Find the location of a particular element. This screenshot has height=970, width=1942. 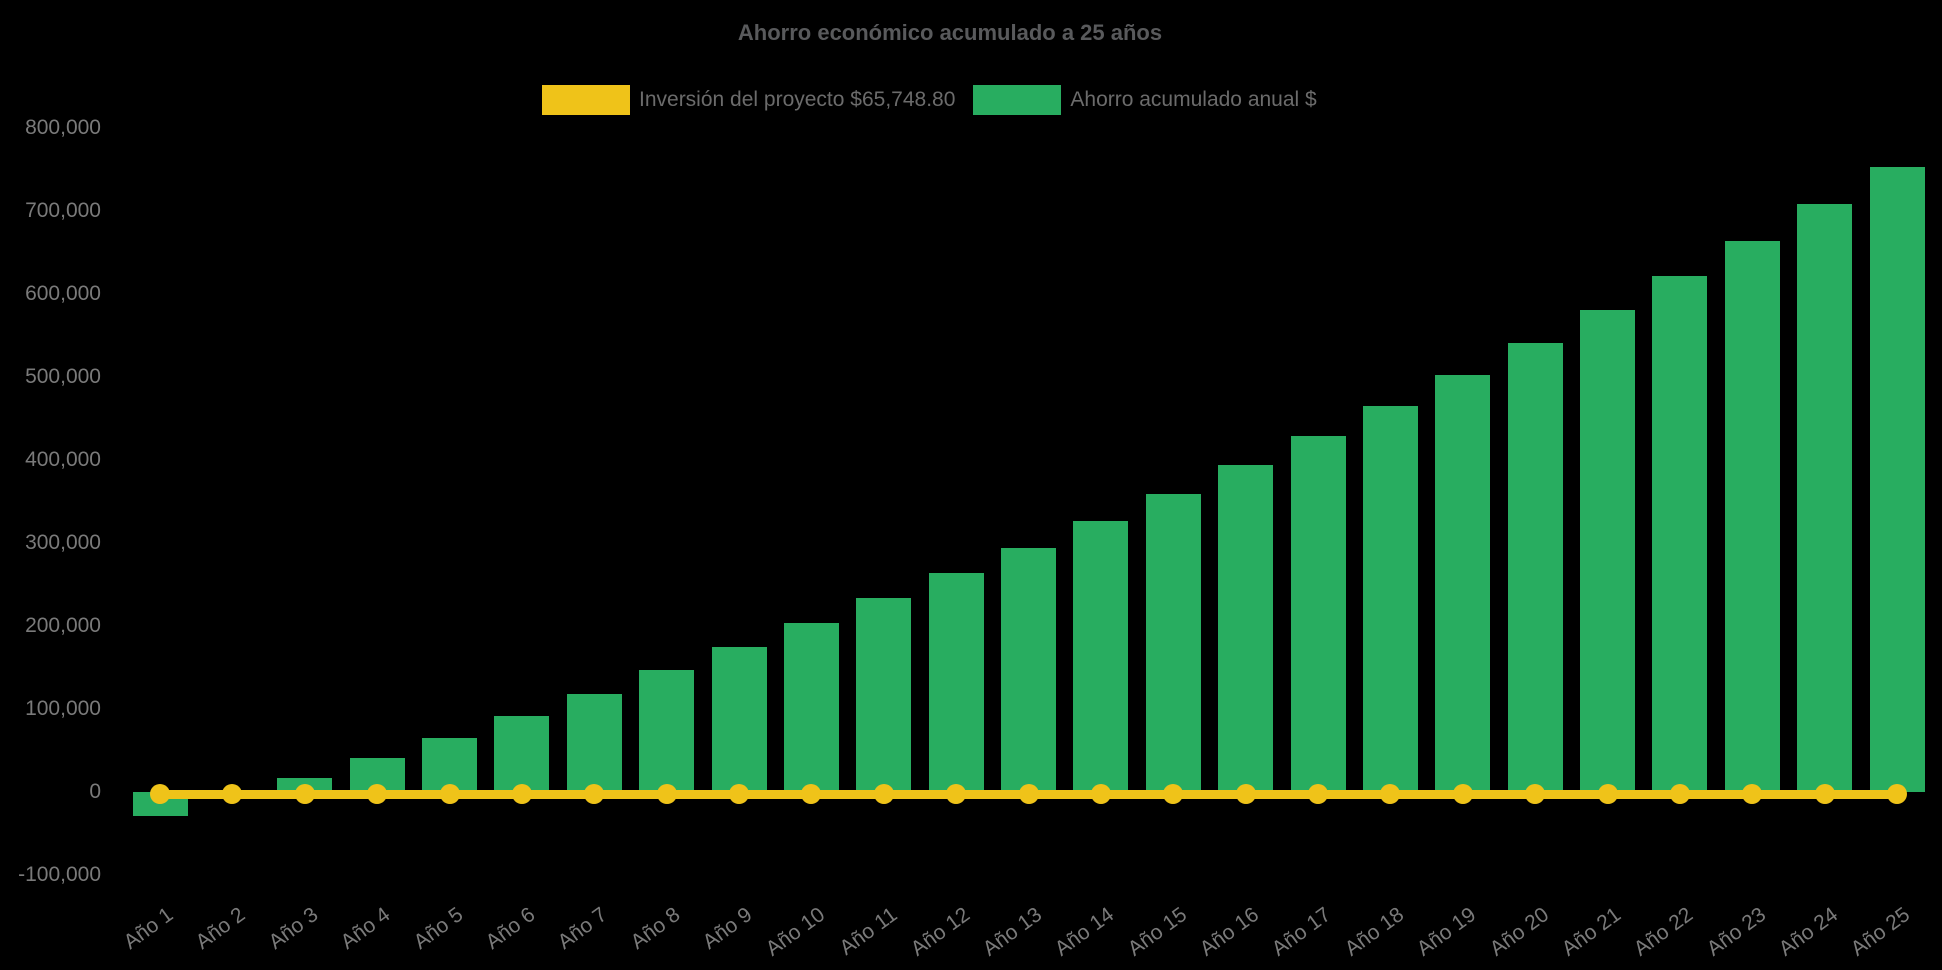

x-axis-tick-label: Año 12 is located at coordinates (940, 932).